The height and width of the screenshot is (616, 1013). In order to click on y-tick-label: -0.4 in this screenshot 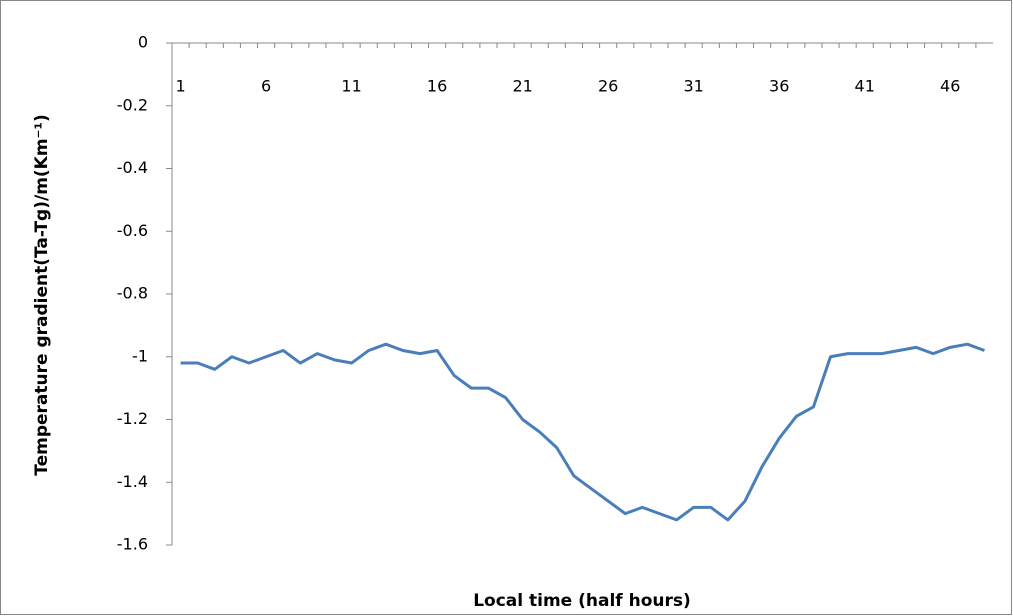, I will do `click(132, 167)`.